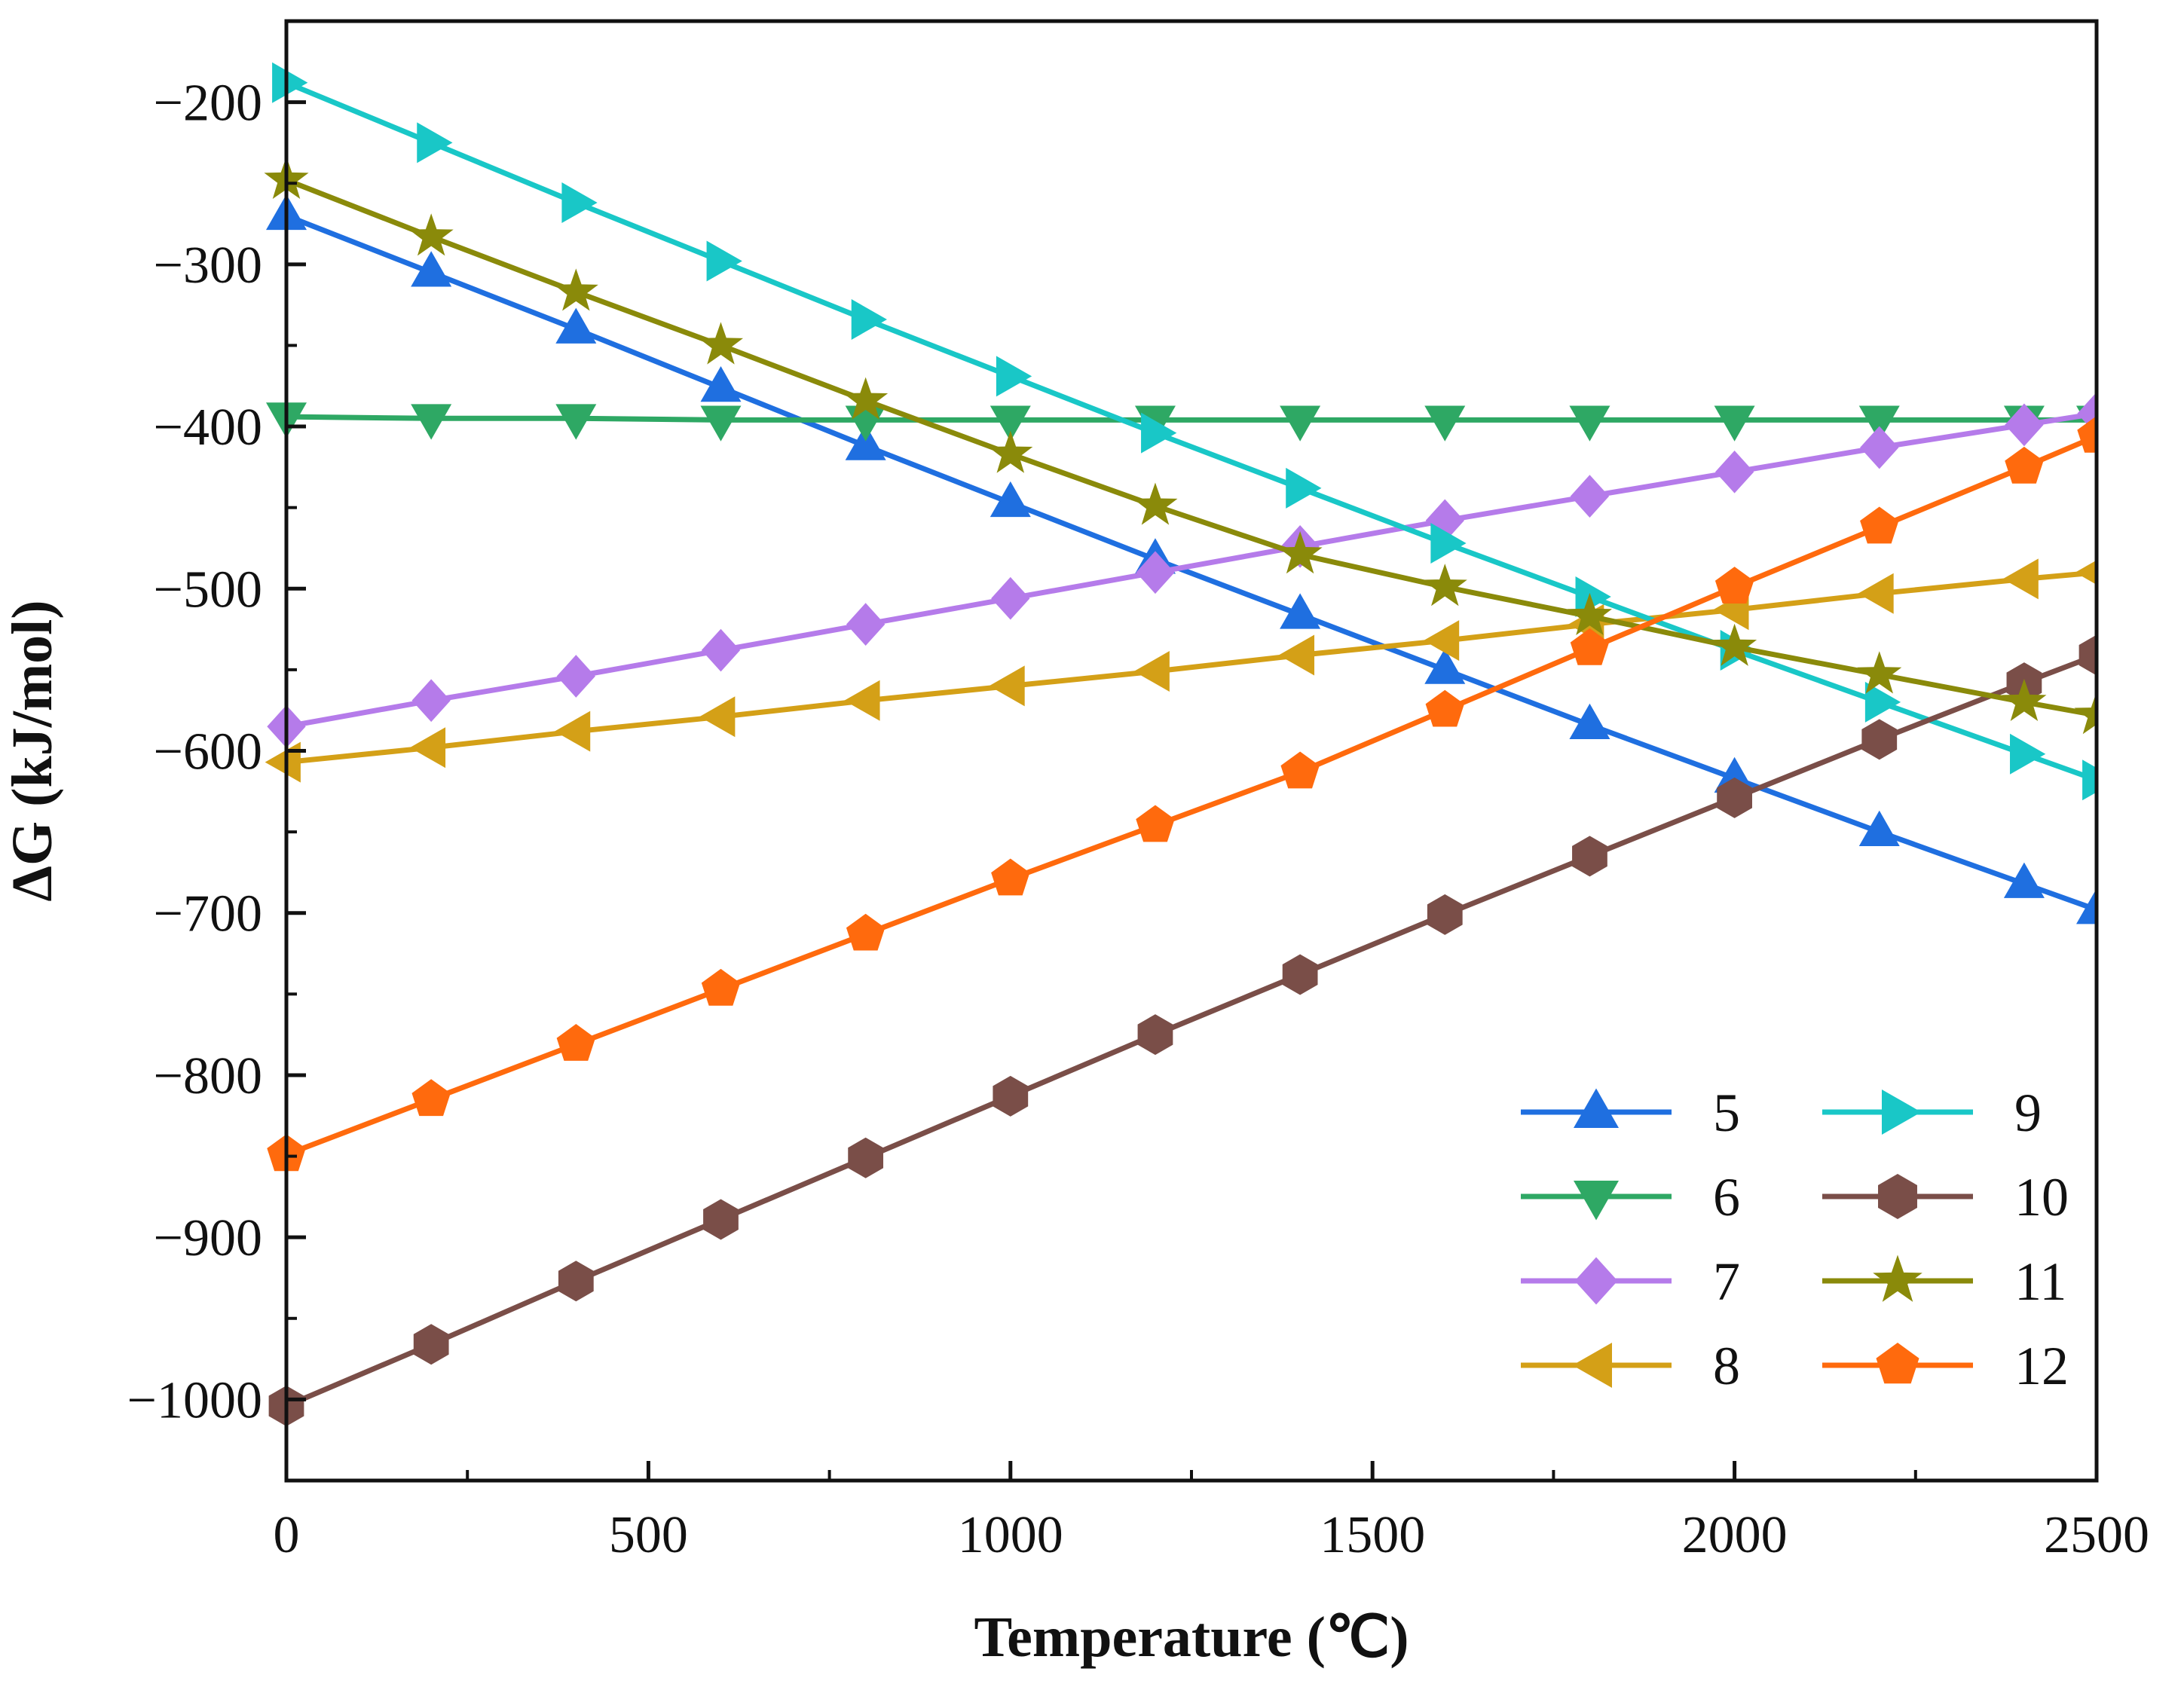 This screenshot has width=2184, height=1690. I want to click on x-tick-label: 0, so click(287, 1535).